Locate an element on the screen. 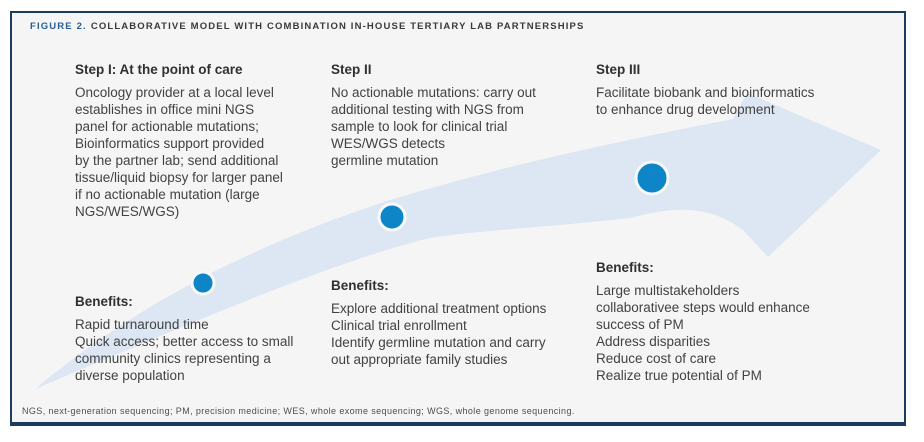 This screenshot has height=442, width=924. figure-label: FIGURE 2. is located at coordinates (58, 26).